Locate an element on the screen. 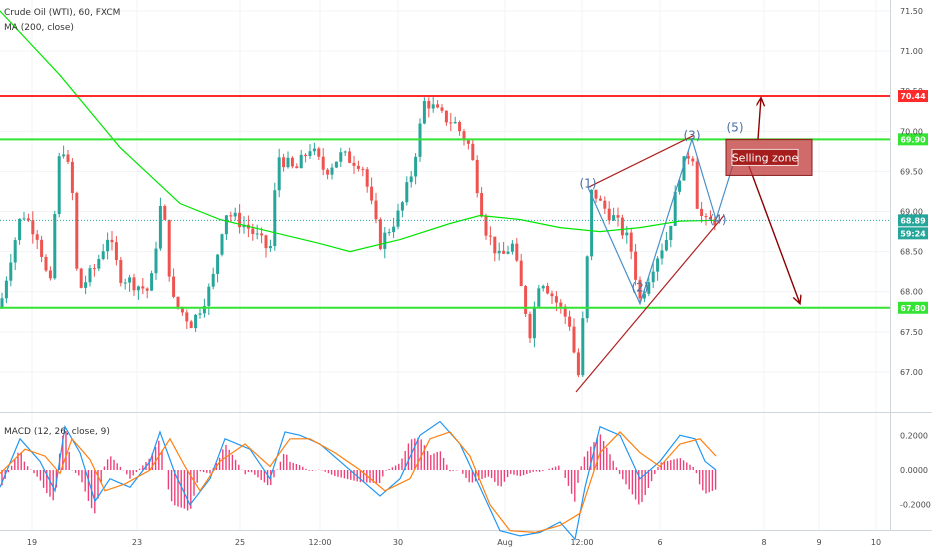 Image resolution: width=932 pixels, height=550 pixels. selling-zone-label: Selling zone is located at coordinates (765, 157).